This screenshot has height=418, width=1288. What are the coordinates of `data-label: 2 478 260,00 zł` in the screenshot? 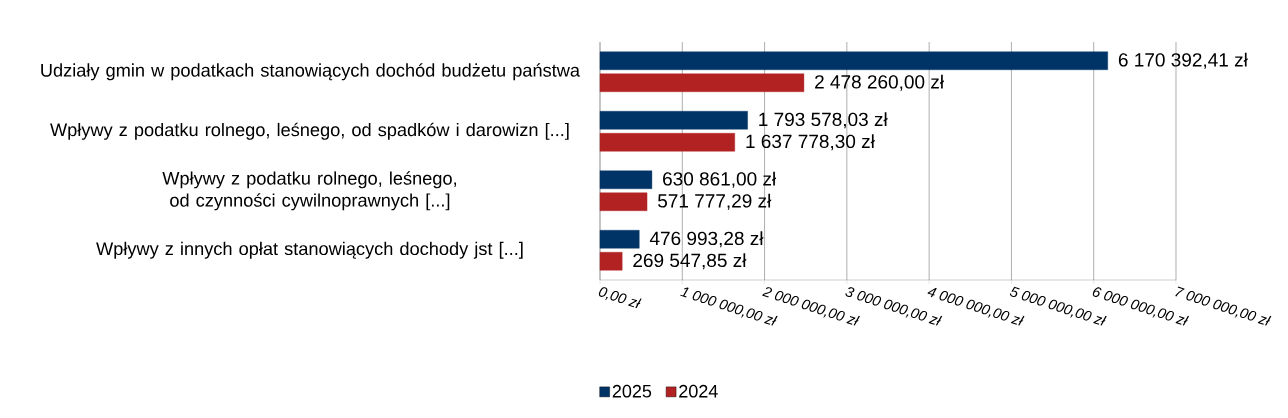 It's located at (879, 82).